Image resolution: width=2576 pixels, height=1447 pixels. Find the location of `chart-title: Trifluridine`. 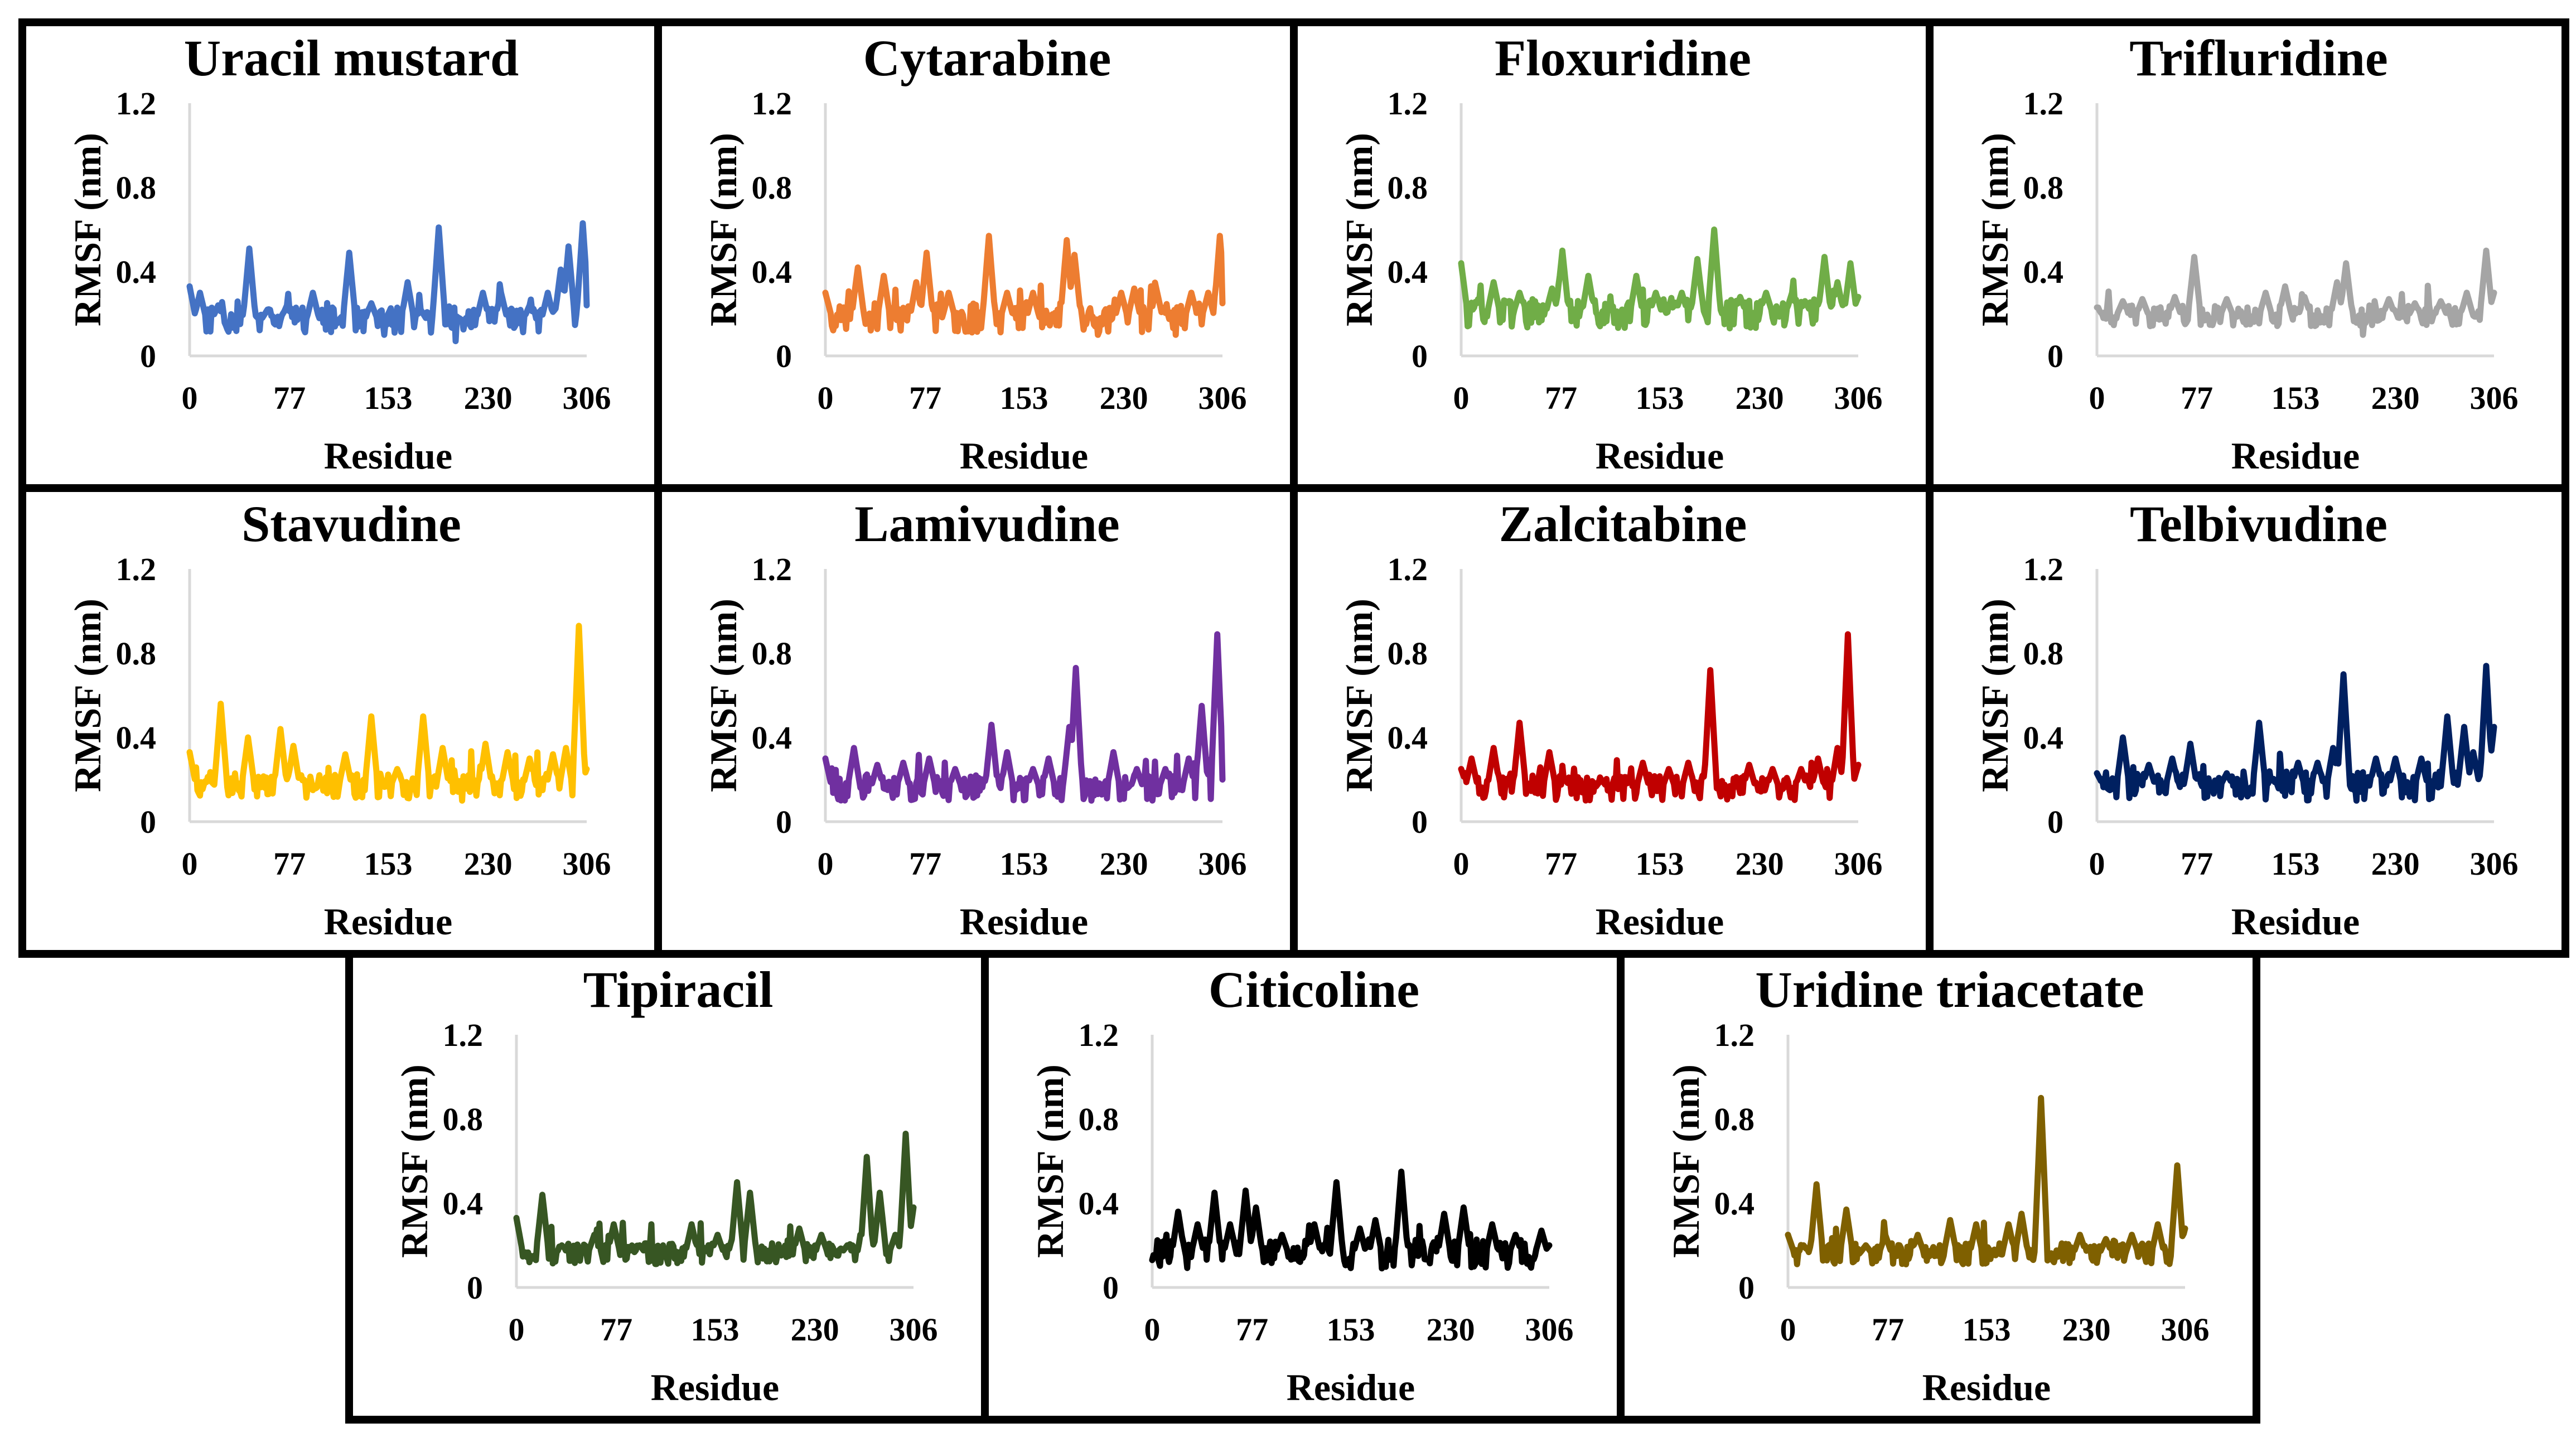

chart-title: Trifluridine is located at coordinates (2258, 58).